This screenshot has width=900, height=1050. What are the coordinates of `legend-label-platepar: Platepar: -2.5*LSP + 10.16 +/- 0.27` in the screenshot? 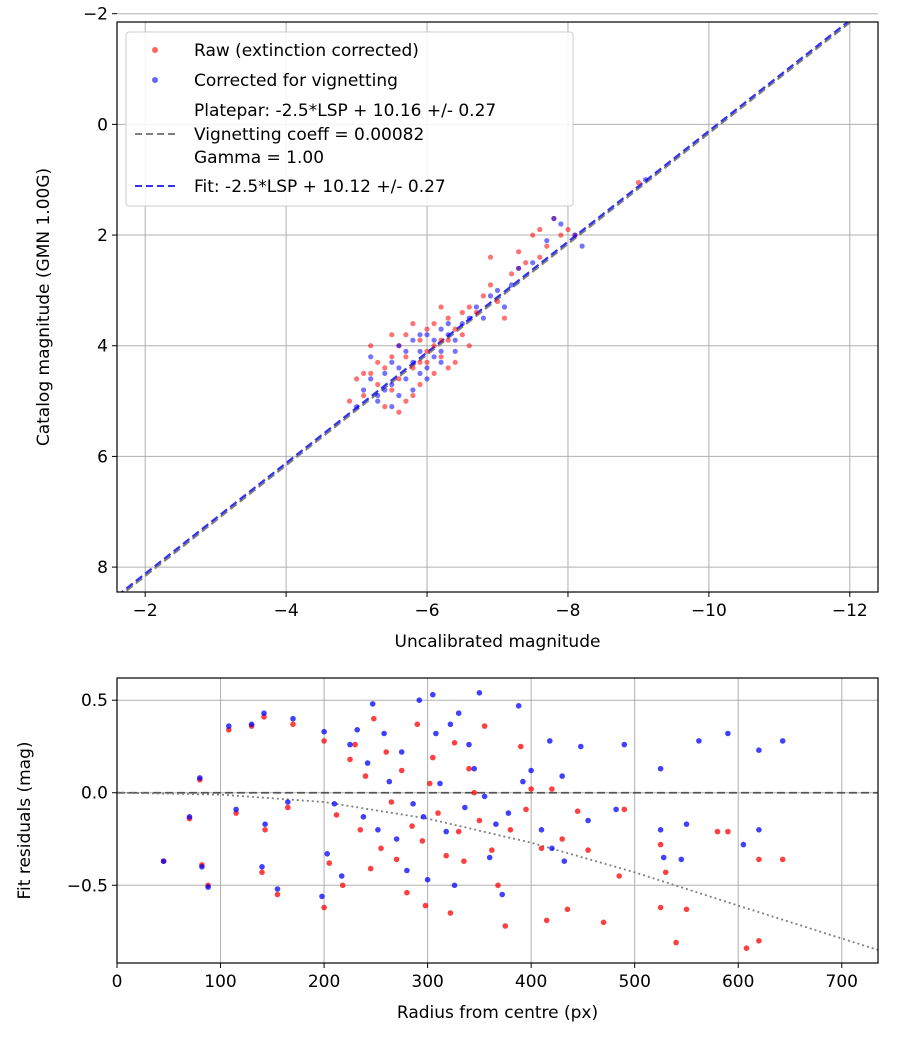 It's located at (345, 111).